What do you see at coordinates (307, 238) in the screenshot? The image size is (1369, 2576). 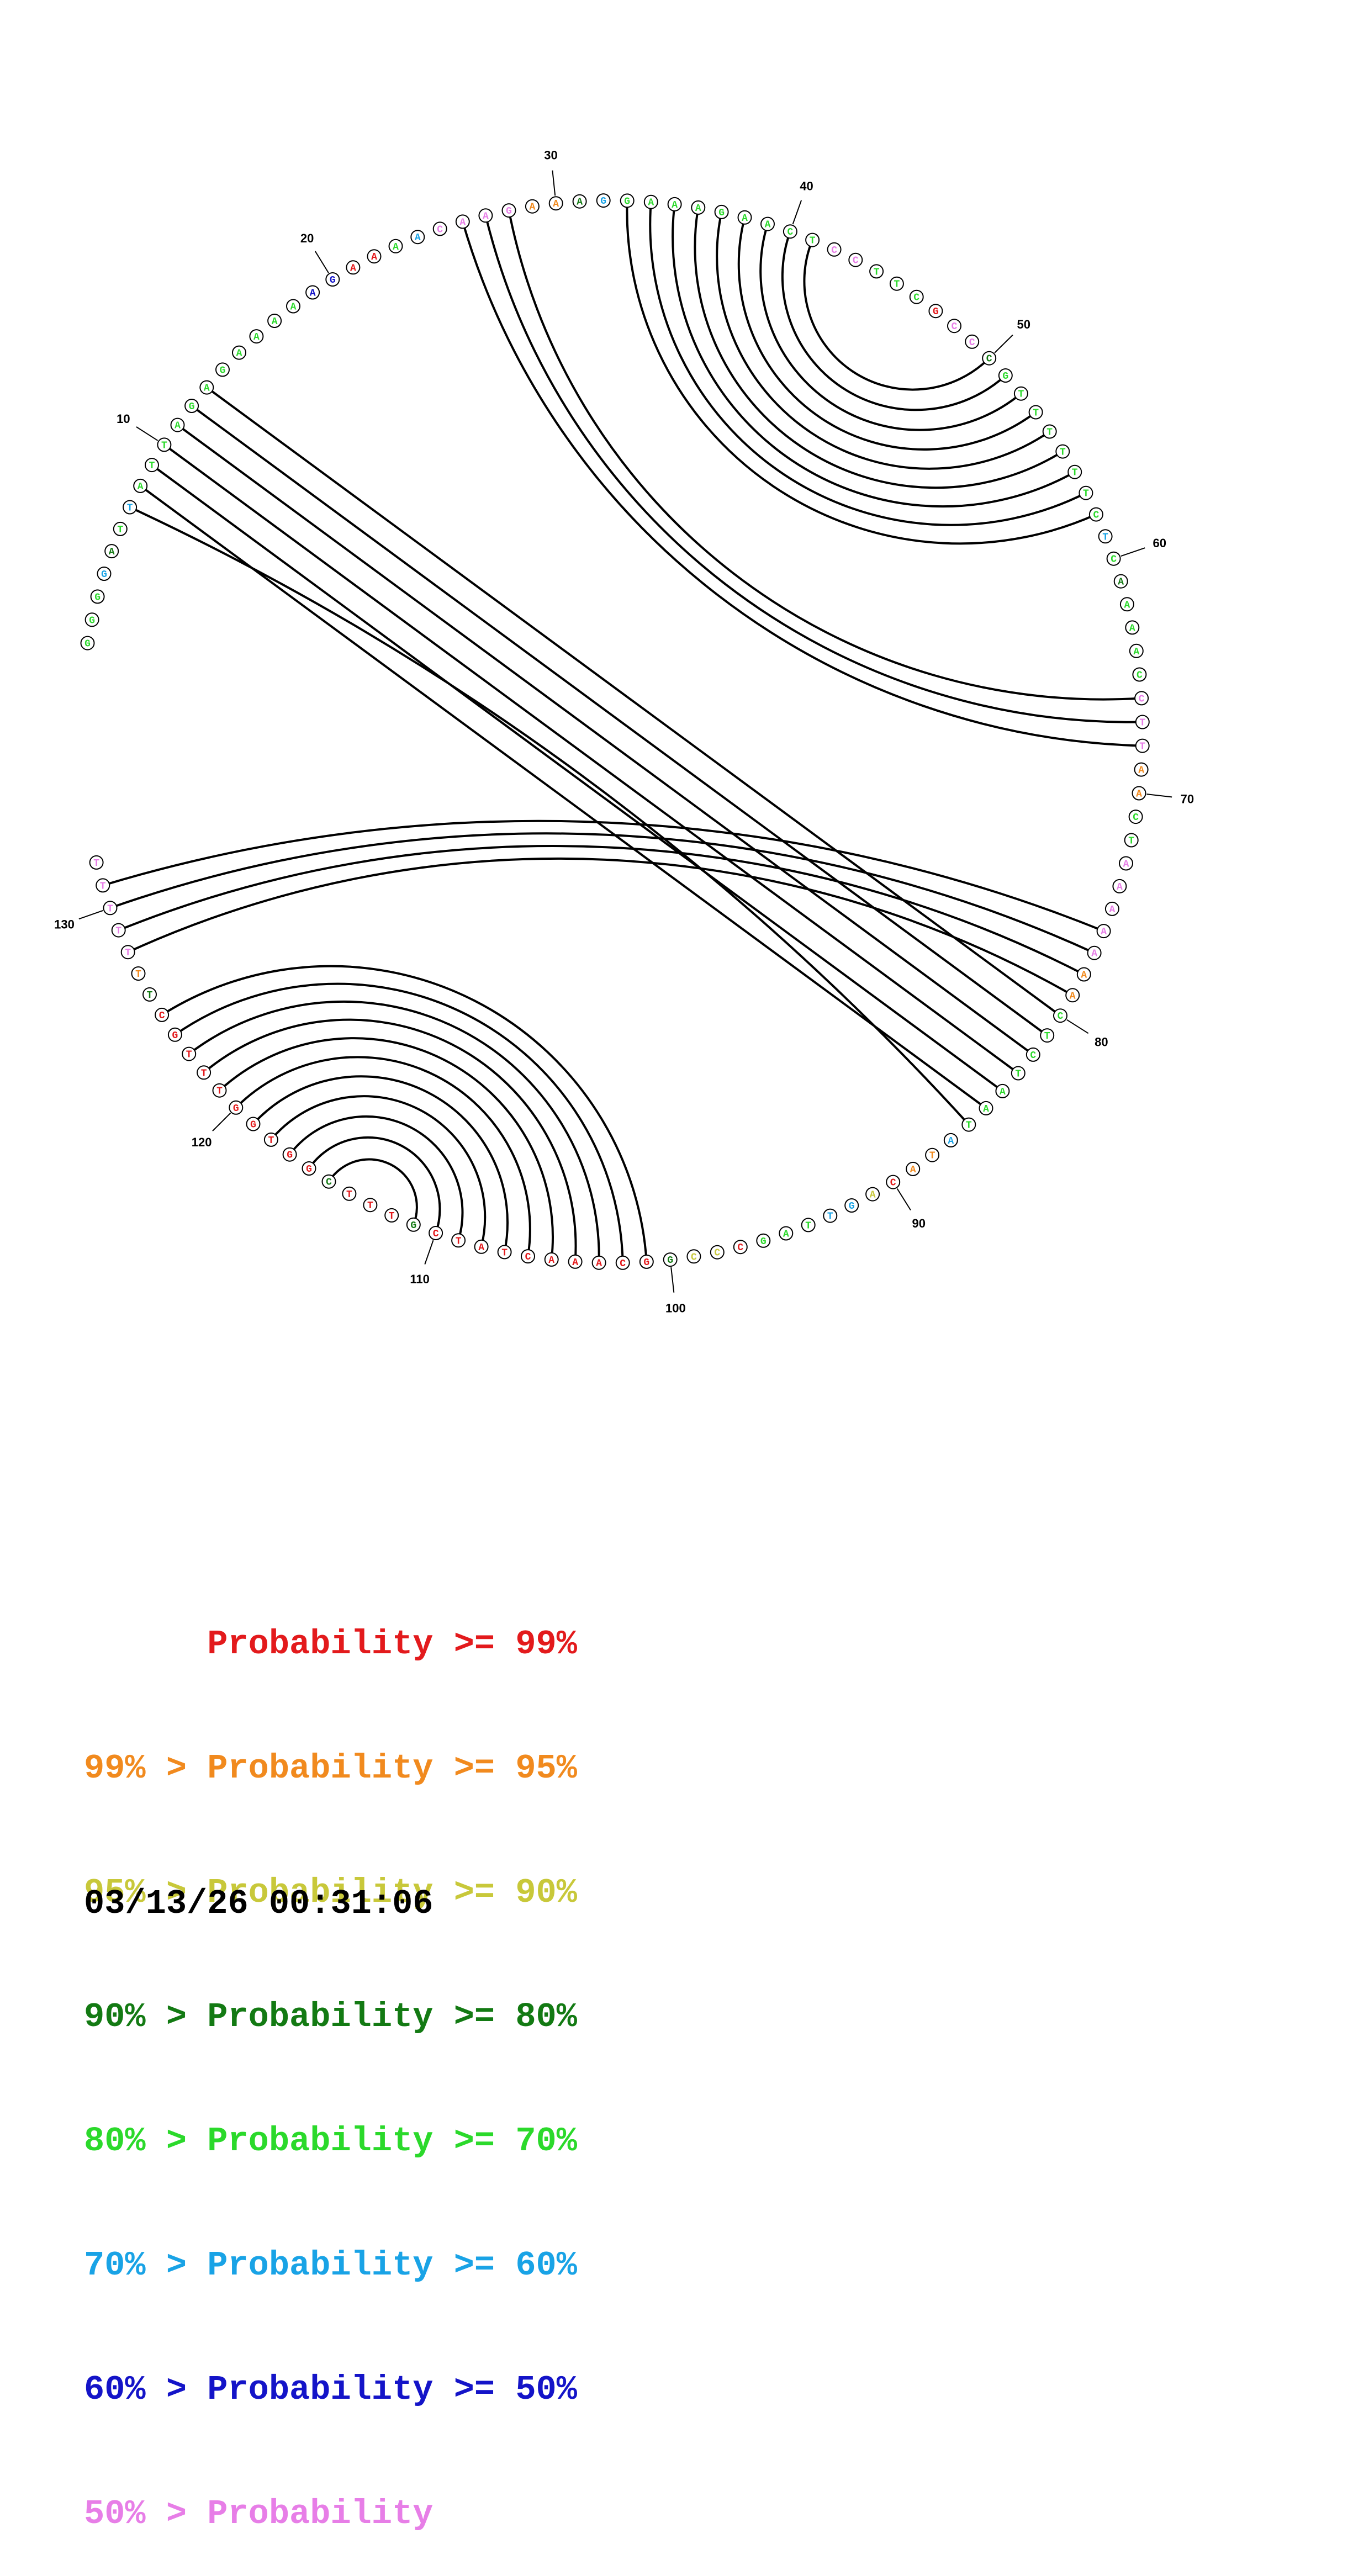 I see `tick-label: 20` at bounding box center [307, 238].